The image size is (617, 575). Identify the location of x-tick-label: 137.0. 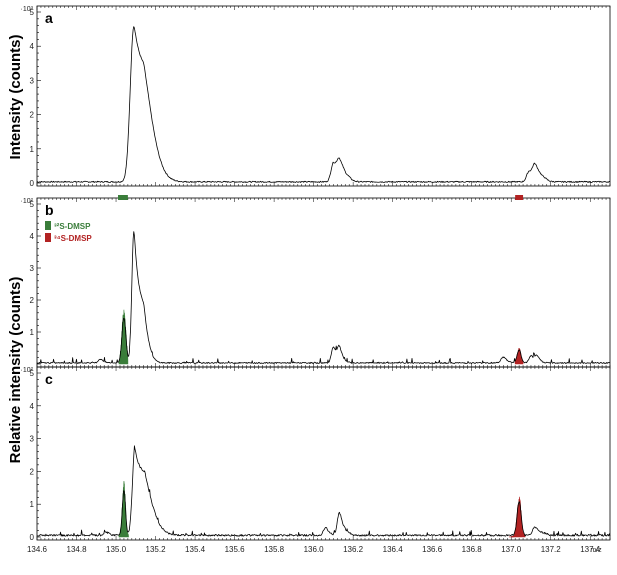
(511, 549).